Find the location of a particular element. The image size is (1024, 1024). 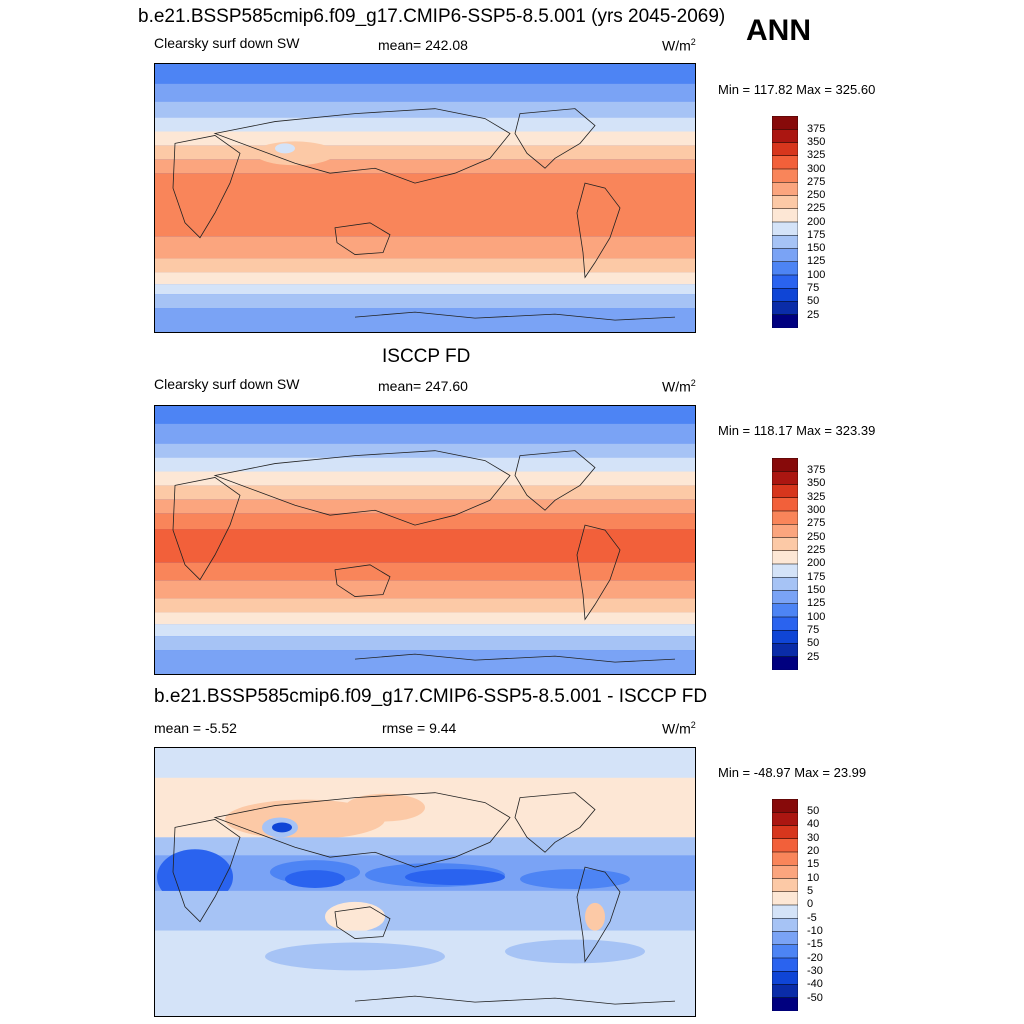

panel1-variable: Clearsky surf down SW is located at coordinates (227, 43).